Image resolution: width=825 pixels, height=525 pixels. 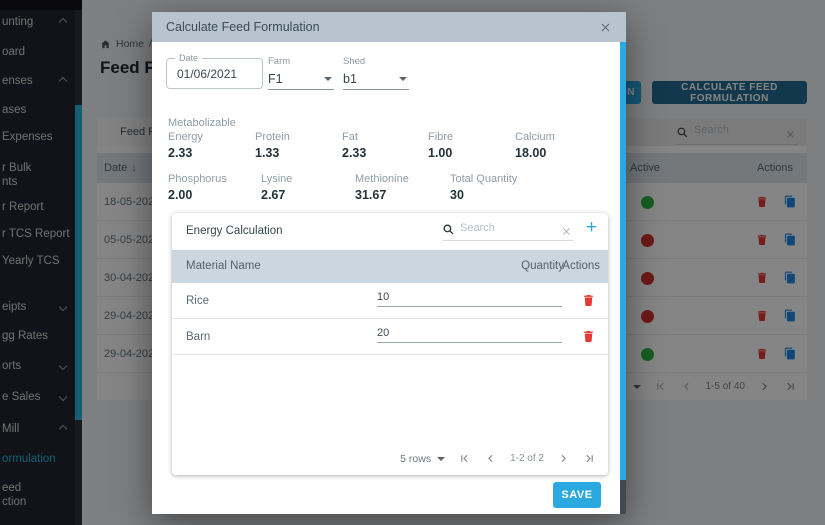 What do you see at coordinates (37, 81) in the screenshot?
I see `sidebar-item-expenses: enses` at bounding box center [37, 81].